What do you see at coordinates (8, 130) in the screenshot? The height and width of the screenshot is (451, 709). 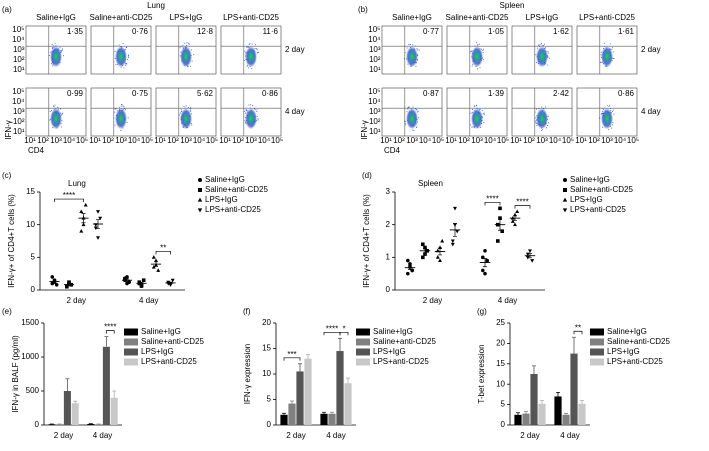 I see `y-axis-label: IFN-γ` at bounding box center [8, 130].